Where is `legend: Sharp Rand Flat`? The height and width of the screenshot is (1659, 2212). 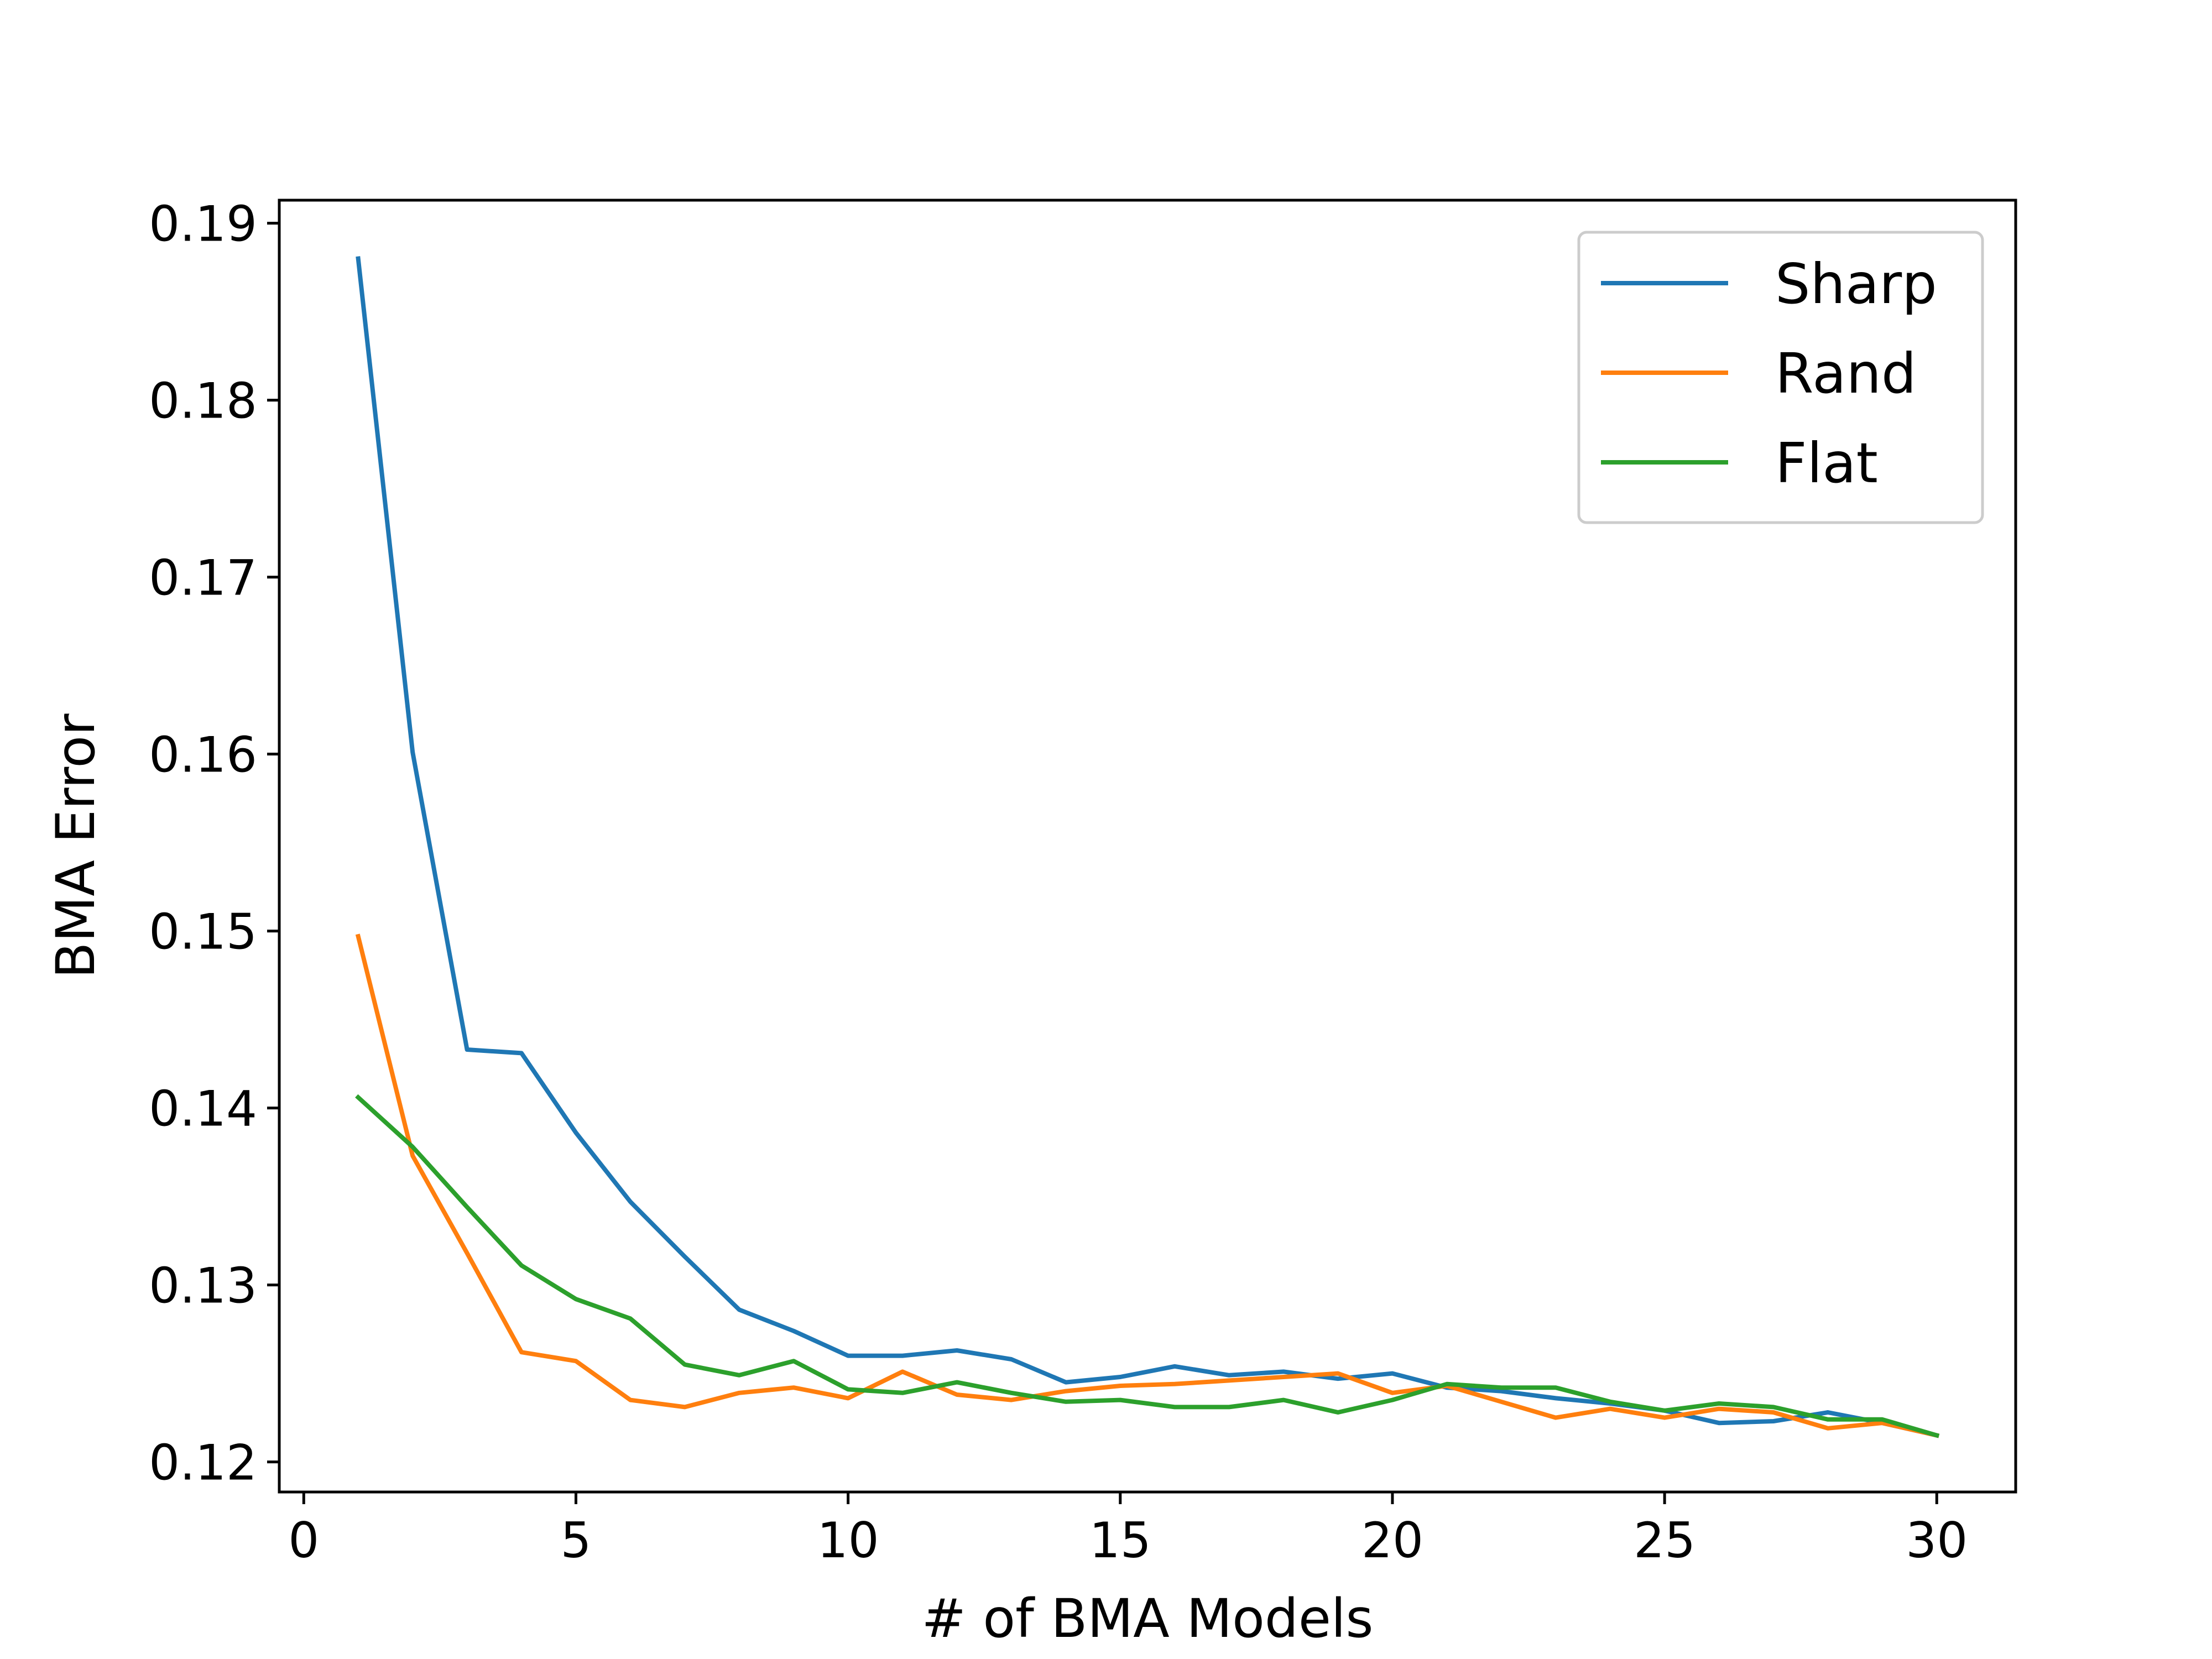
legend: Sharp Rand Flat is located at coordinates (1781, 377).